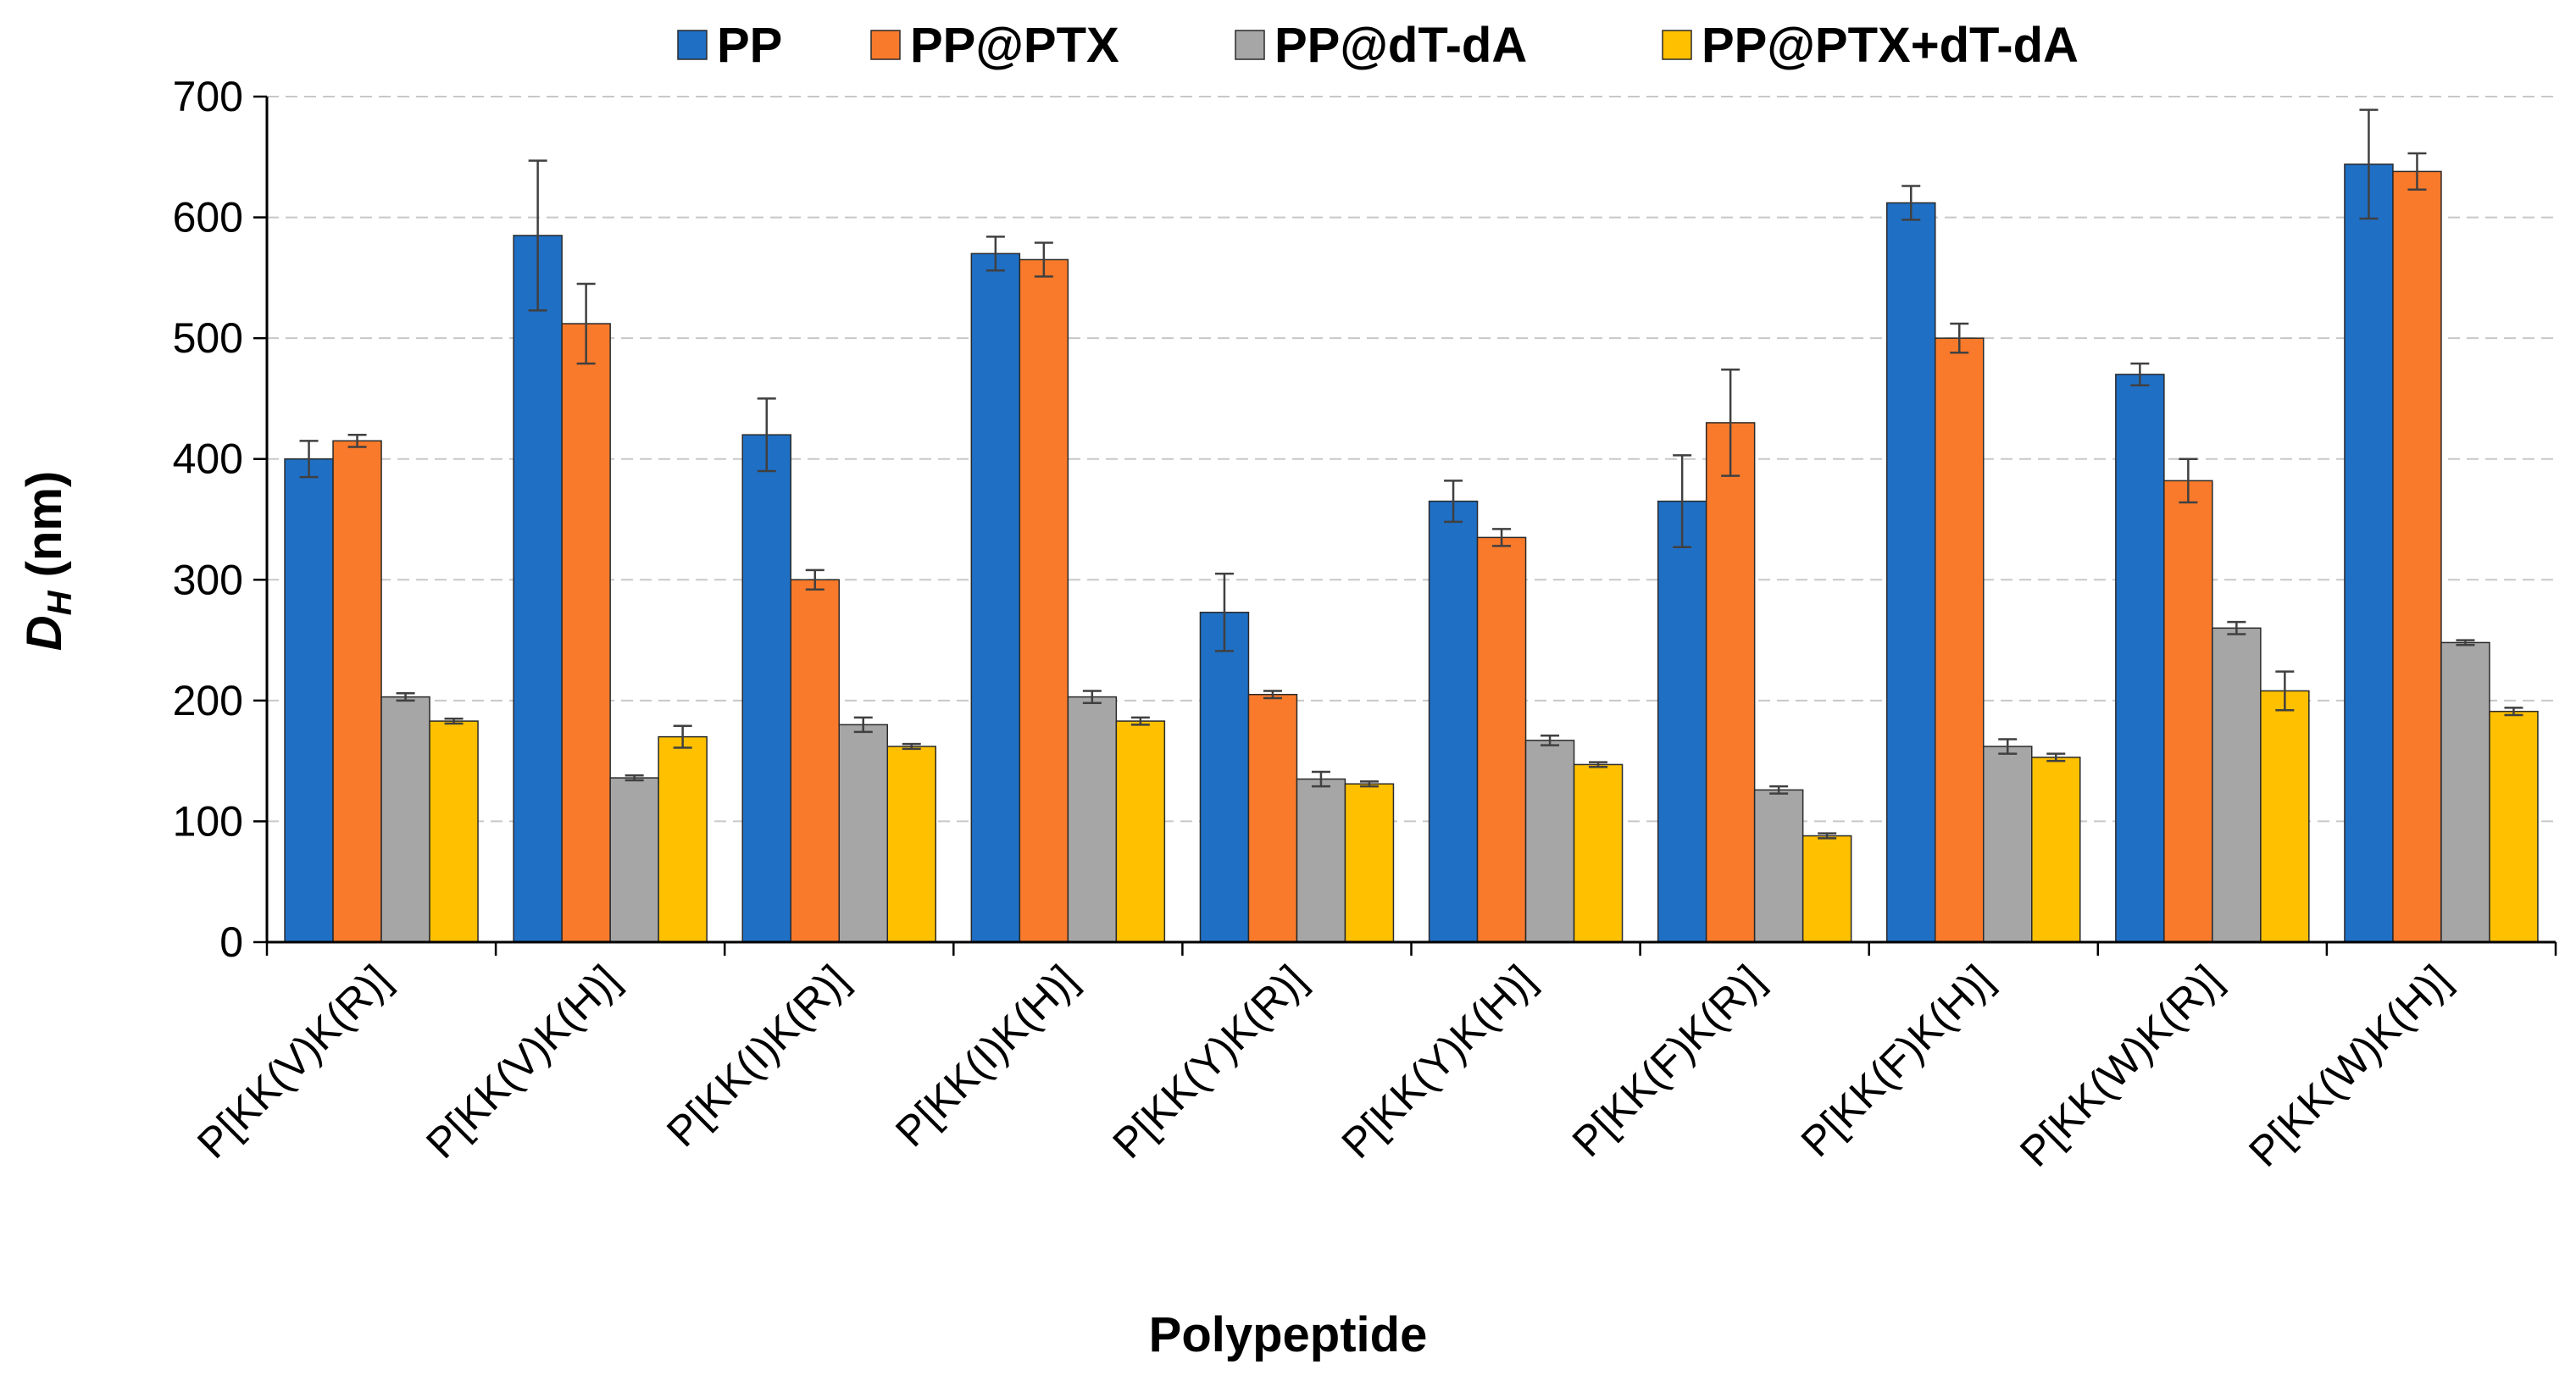  I want to click on y-tick-label: 100, so click(208, 821).